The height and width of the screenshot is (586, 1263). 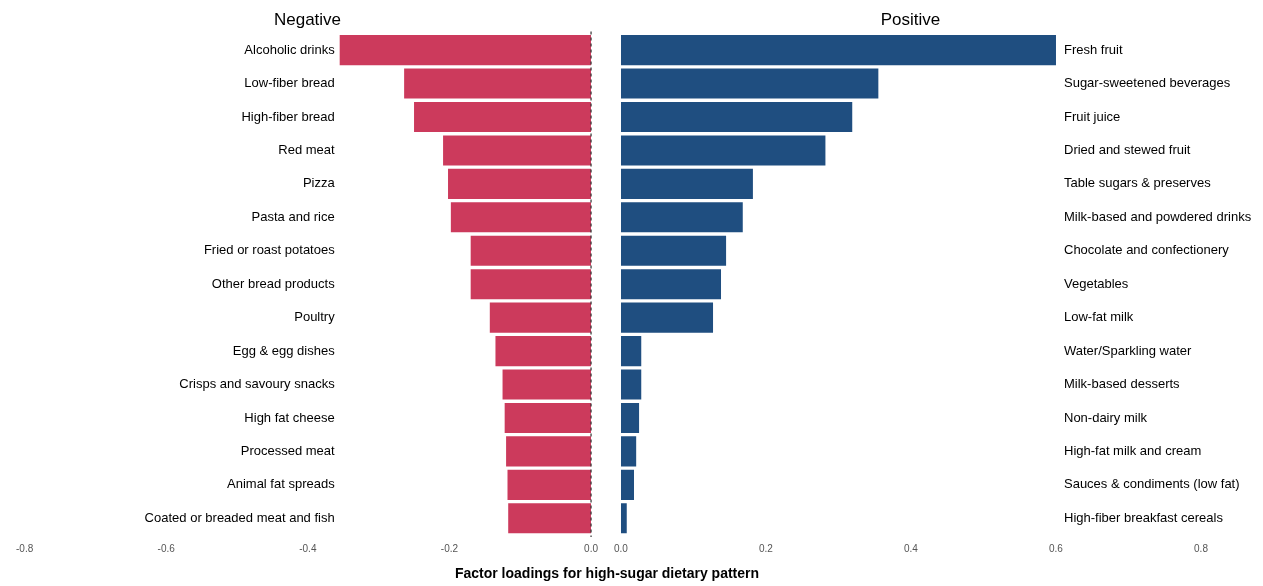 What do you see at coordinates (607, 573) in the screenshot?
I see `x-axis-title: Factor loadings for high-sugar dietary pattern` at bounding box center [607, 573].